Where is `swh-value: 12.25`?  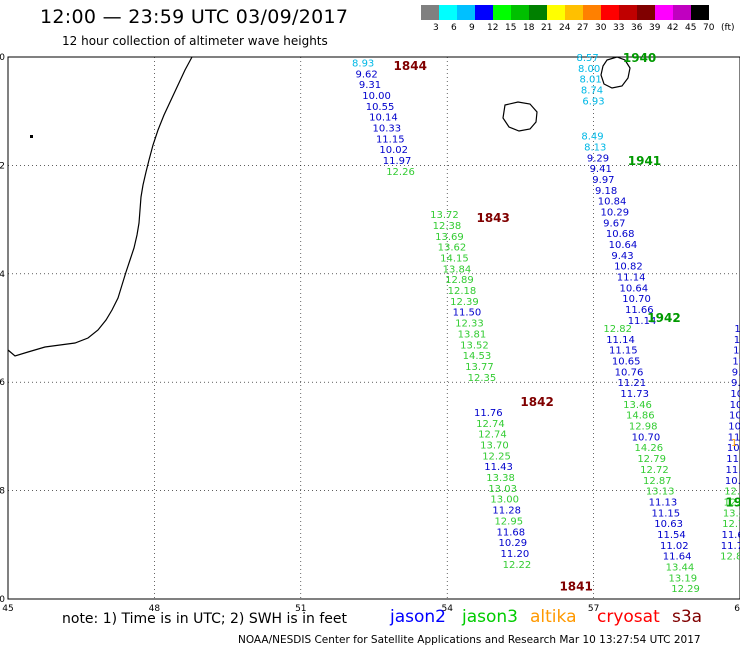
swh-value: 12.25 is located at coordinates (496, 456).